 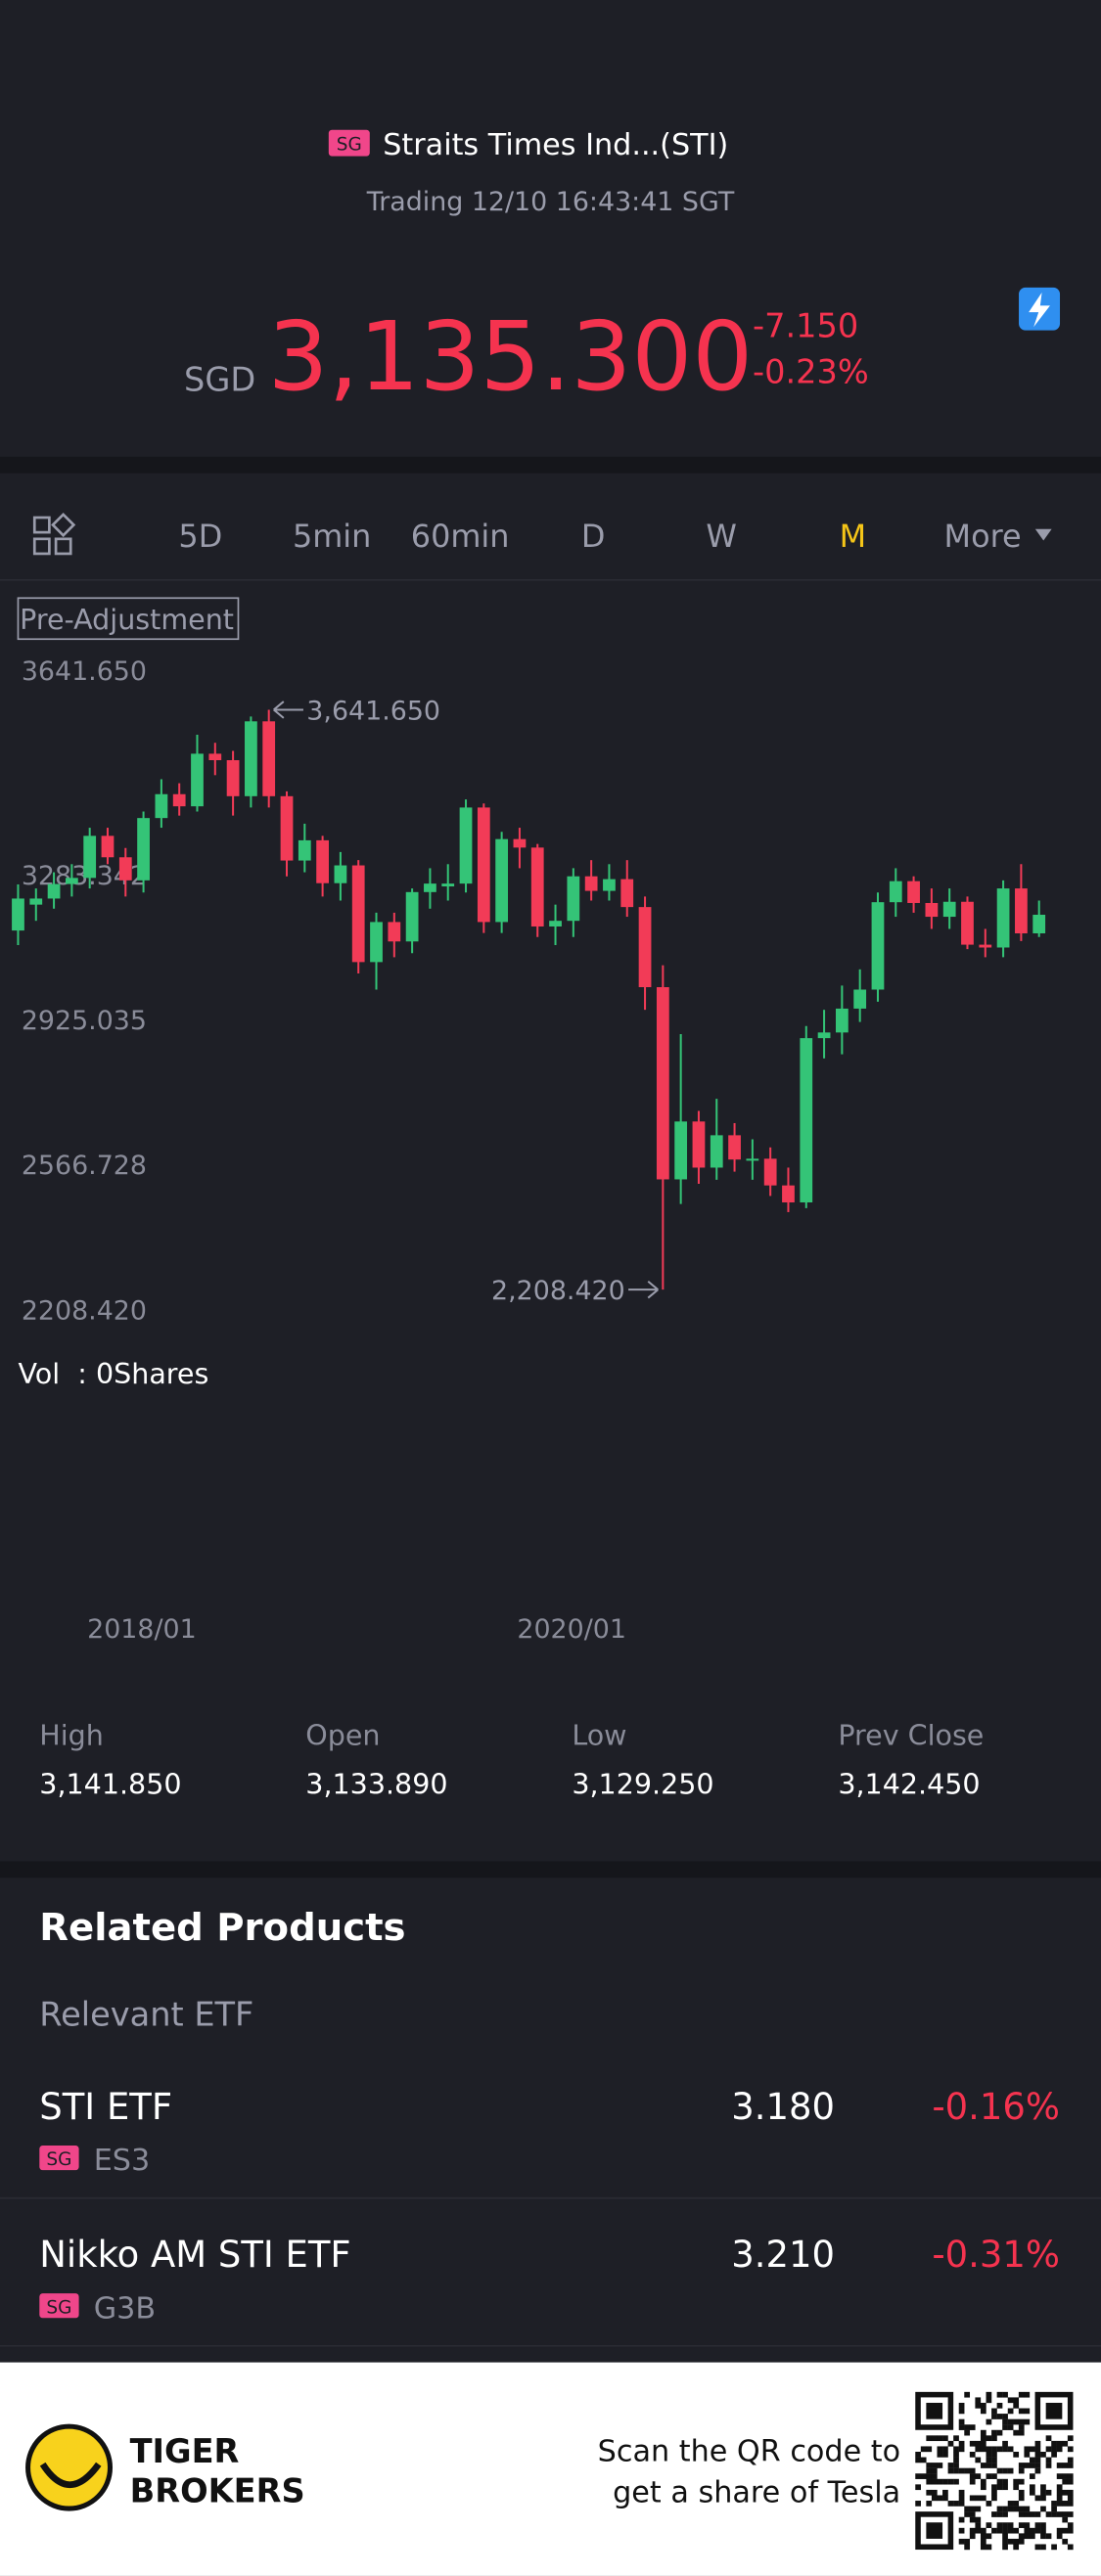 What do you see at coordinates (511, 356) in the screenshot?
I see `price: 3,135.300` at bounding box center [511, 356].